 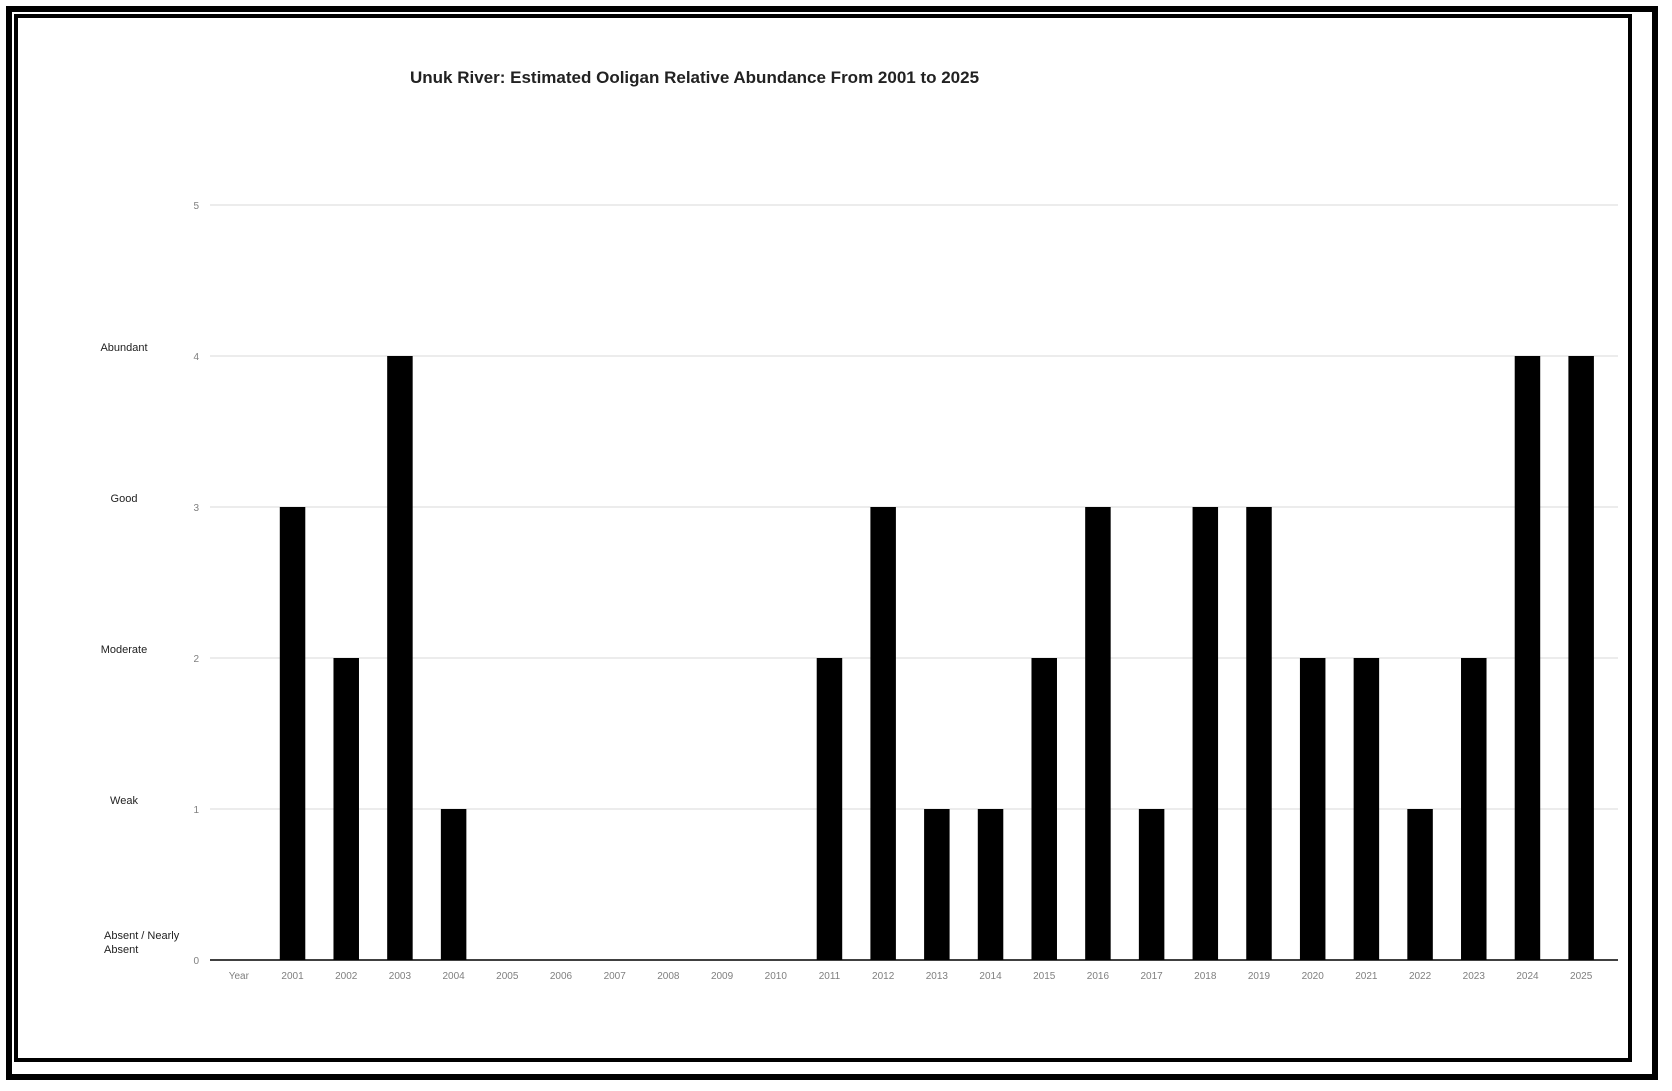 What do you see at coordinates (1474, 976) in the screenshot?
I see `x-tick-label-2023: 2023` at bounding box center [1474, 976].